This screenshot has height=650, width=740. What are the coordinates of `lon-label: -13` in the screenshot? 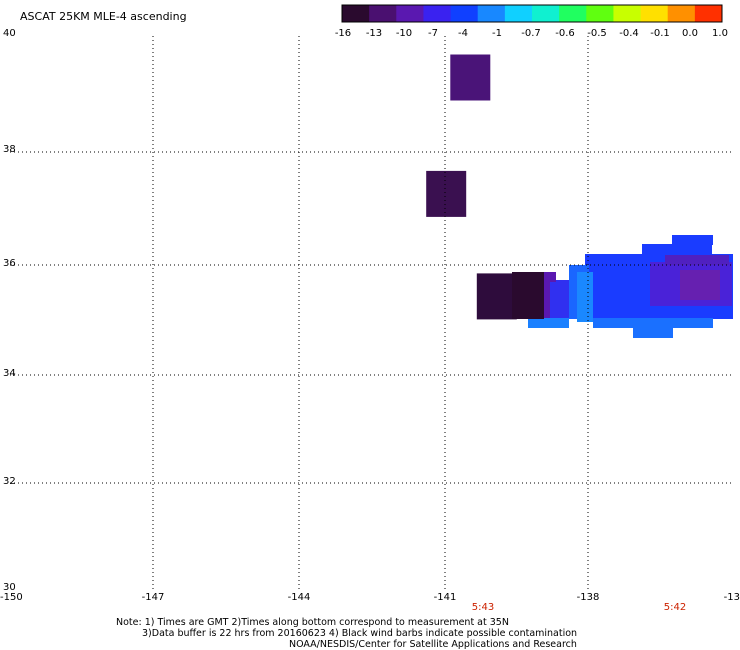 It's located at (732, 597).